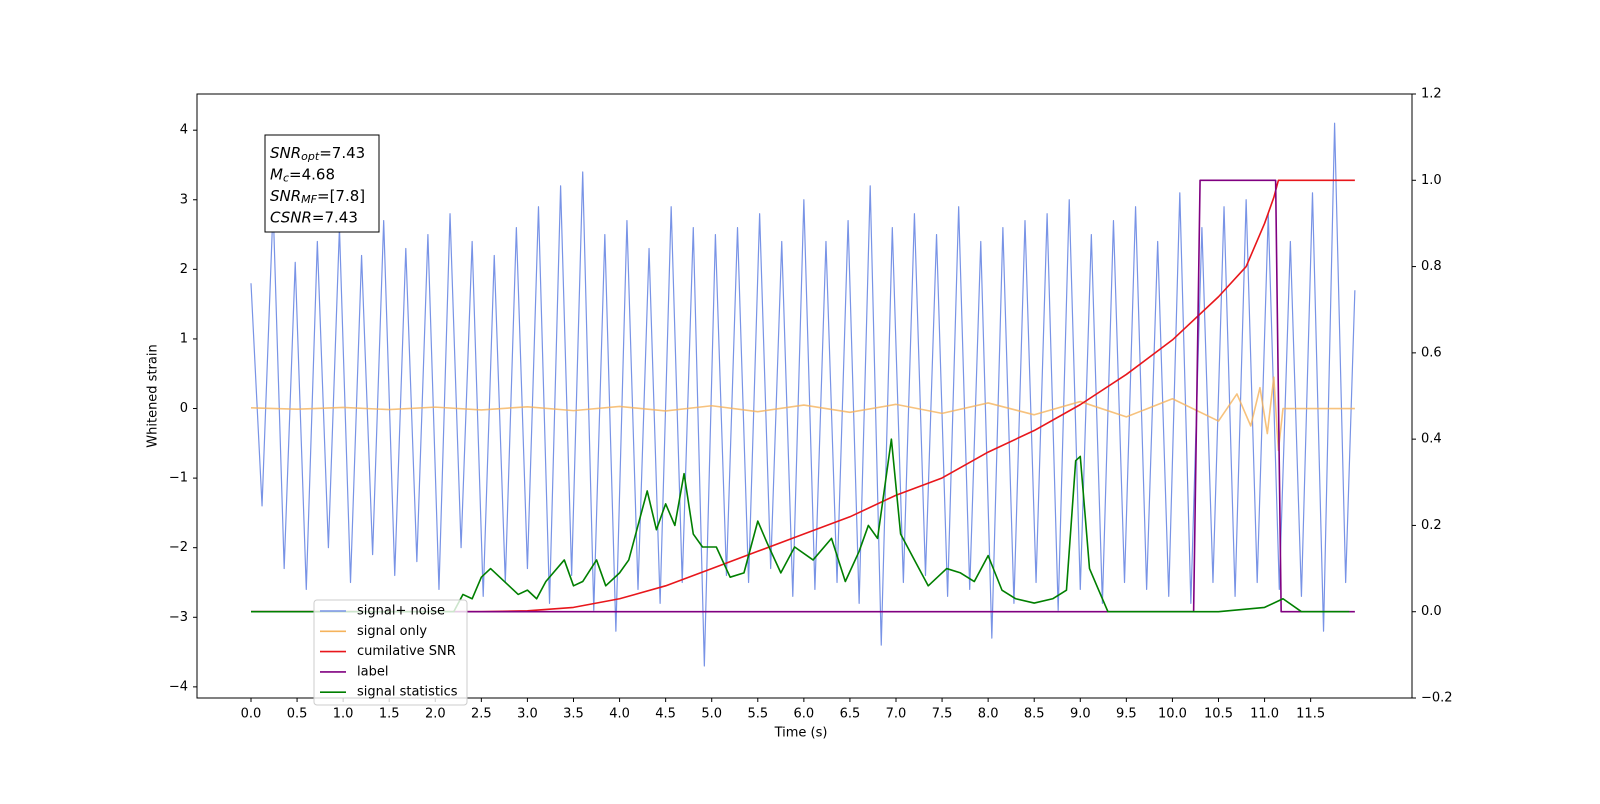 The width and height of the screenshot is (1600, 804). I want to click on legend-label: signal only, so click(392, 631).